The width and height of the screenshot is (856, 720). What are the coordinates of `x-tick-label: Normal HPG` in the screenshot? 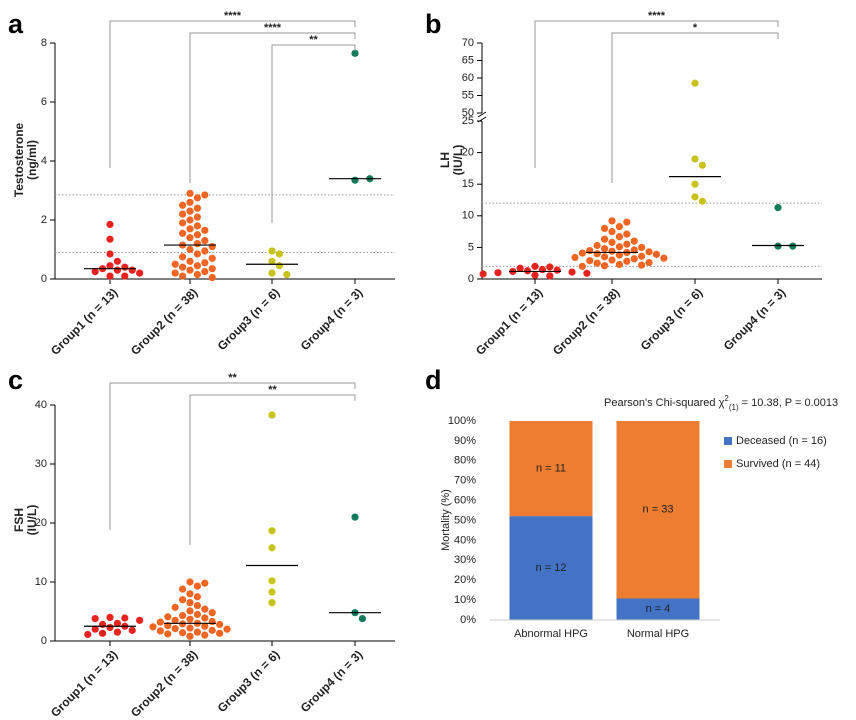 It's located at (658, 634).